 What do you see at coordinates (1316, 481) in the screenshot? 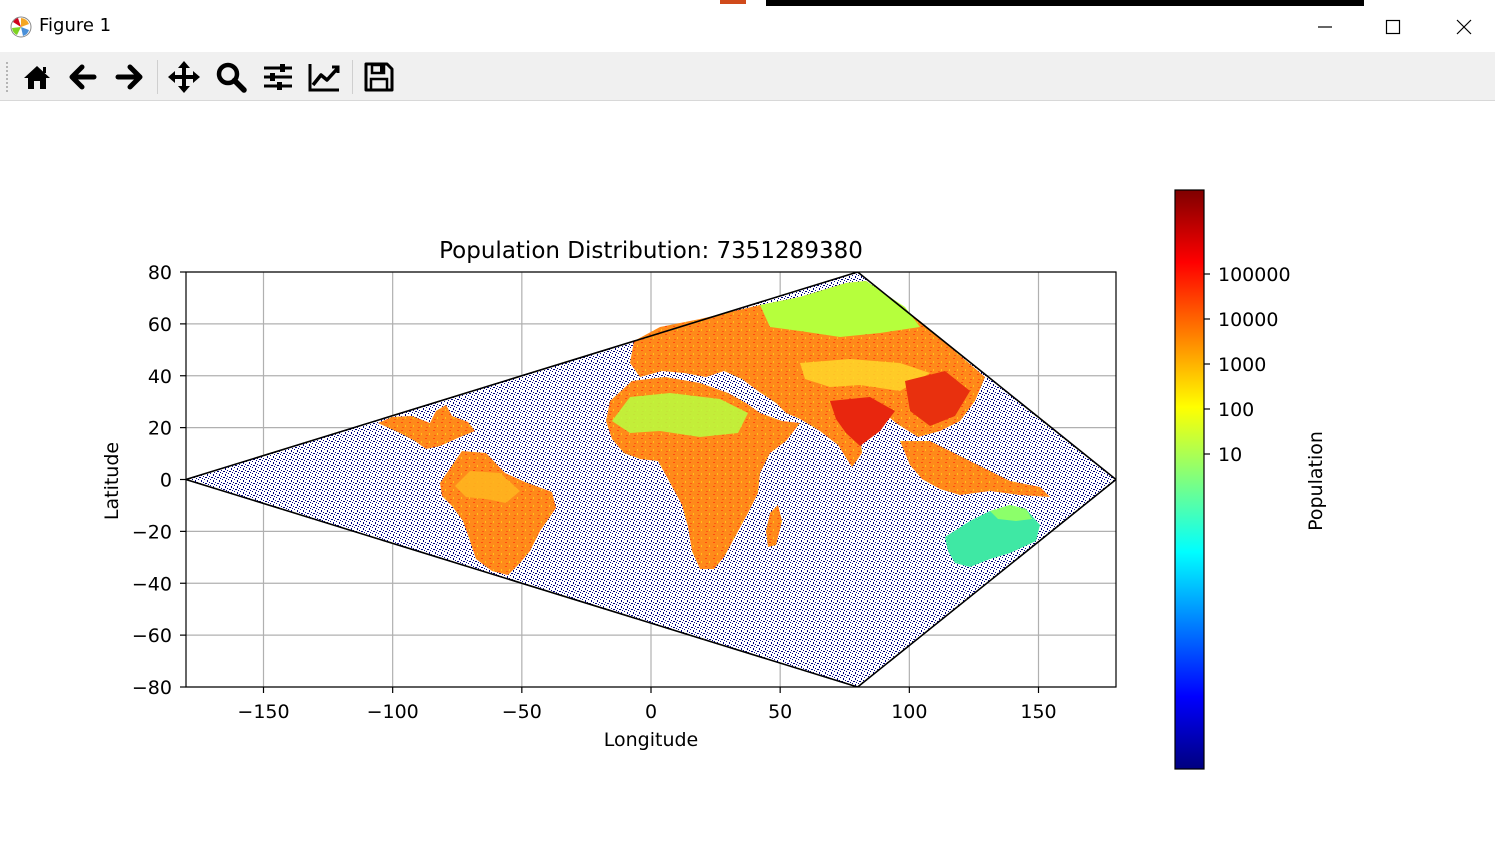
I see `colorbar-label: Population` at bounding box center [1316, 481].